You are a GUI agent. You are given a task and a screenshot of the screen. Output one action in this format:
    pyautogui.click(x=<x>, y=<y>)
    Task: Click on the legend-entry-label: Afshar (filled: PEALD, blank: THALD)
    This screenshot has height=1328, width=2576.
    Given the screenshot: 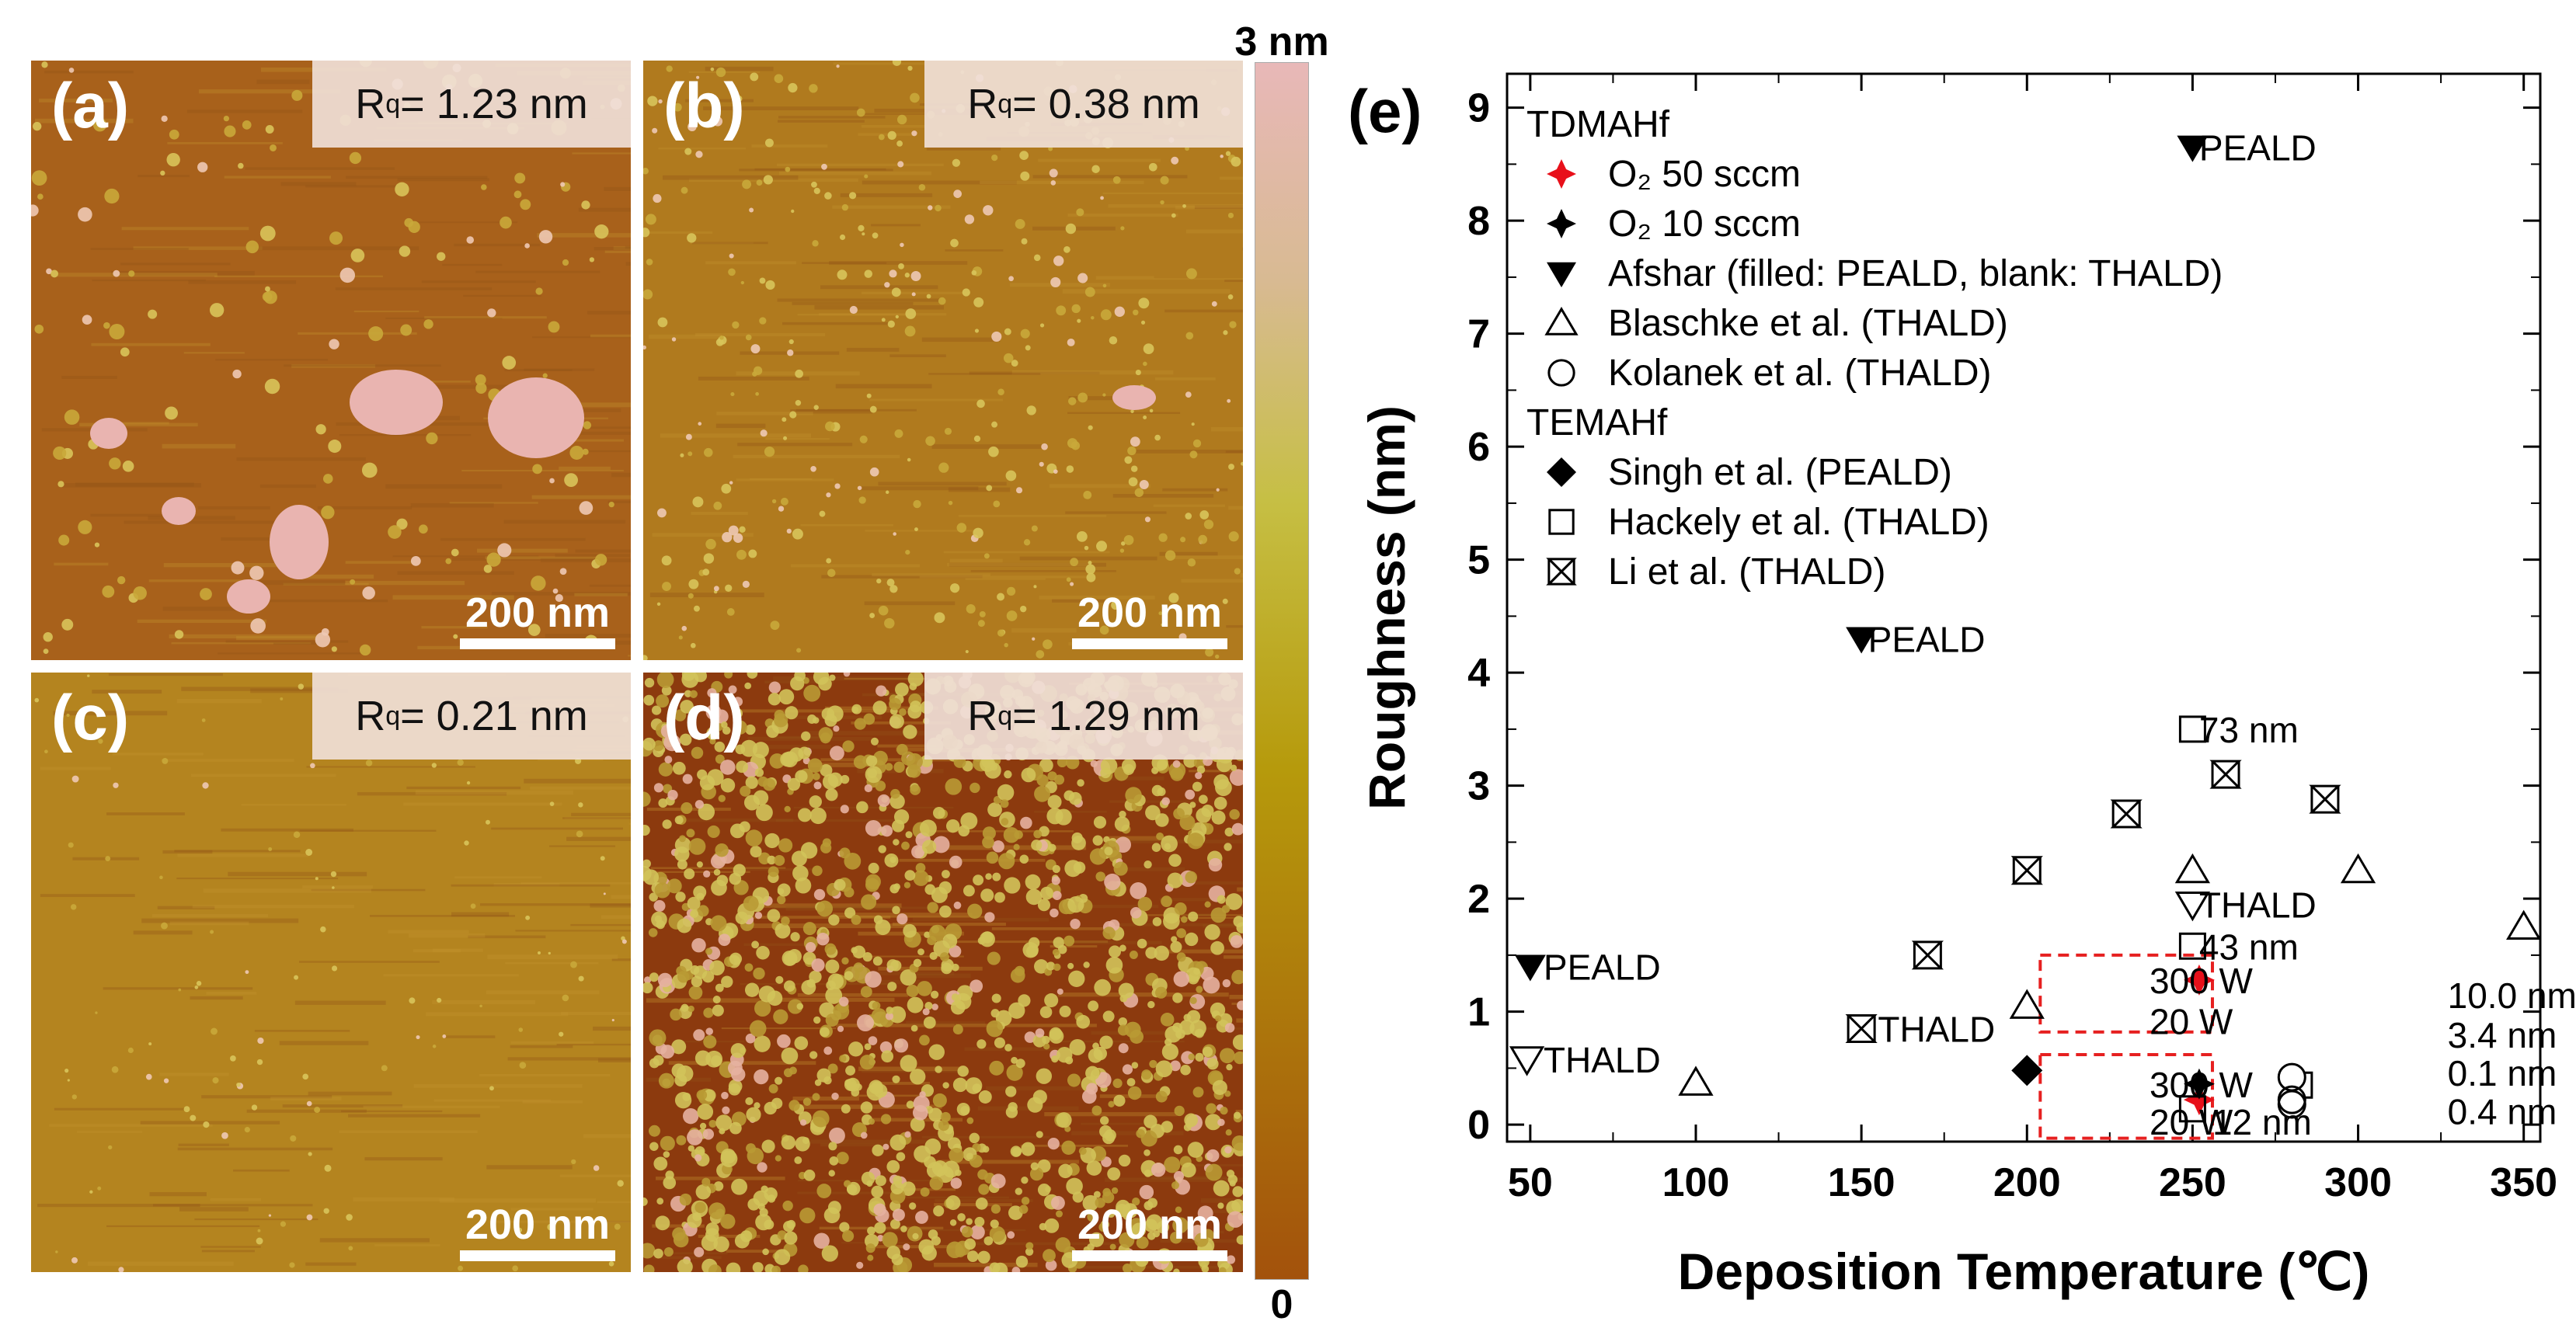 What is the action you would take?
    pyautogui.click(x=1915, y=273)
    